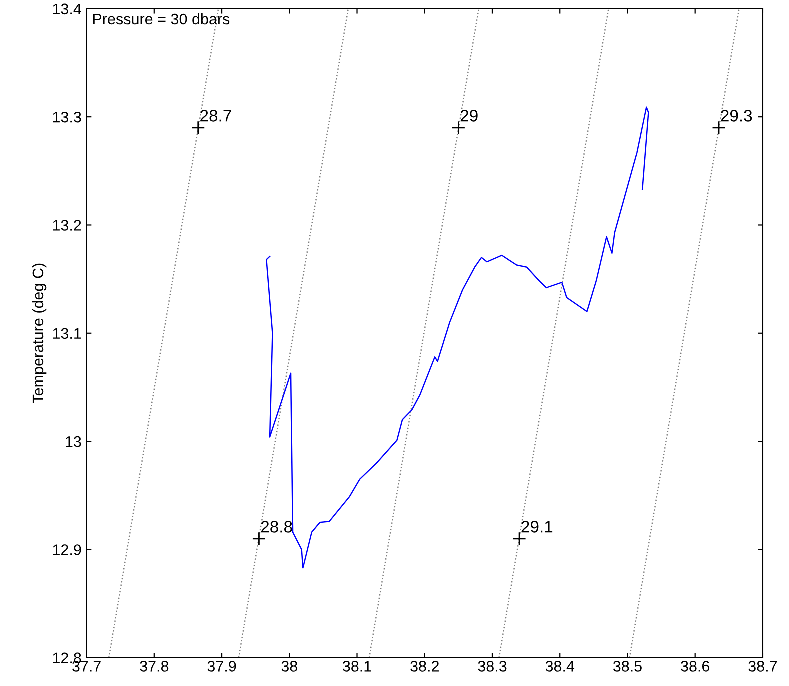 The width and height of the screenshot is (789, 686). I want to click on x-tick-label: 38.2, so click(424, 666).